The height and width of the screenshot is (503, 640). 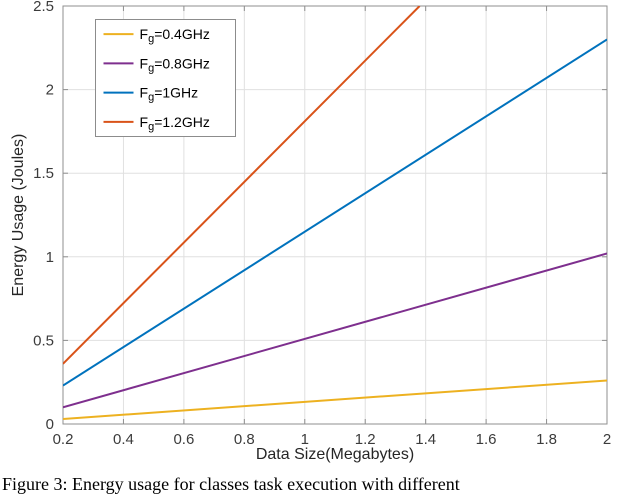 I want to click on x-tick-label: 1.8, so click(x=546, y=439).